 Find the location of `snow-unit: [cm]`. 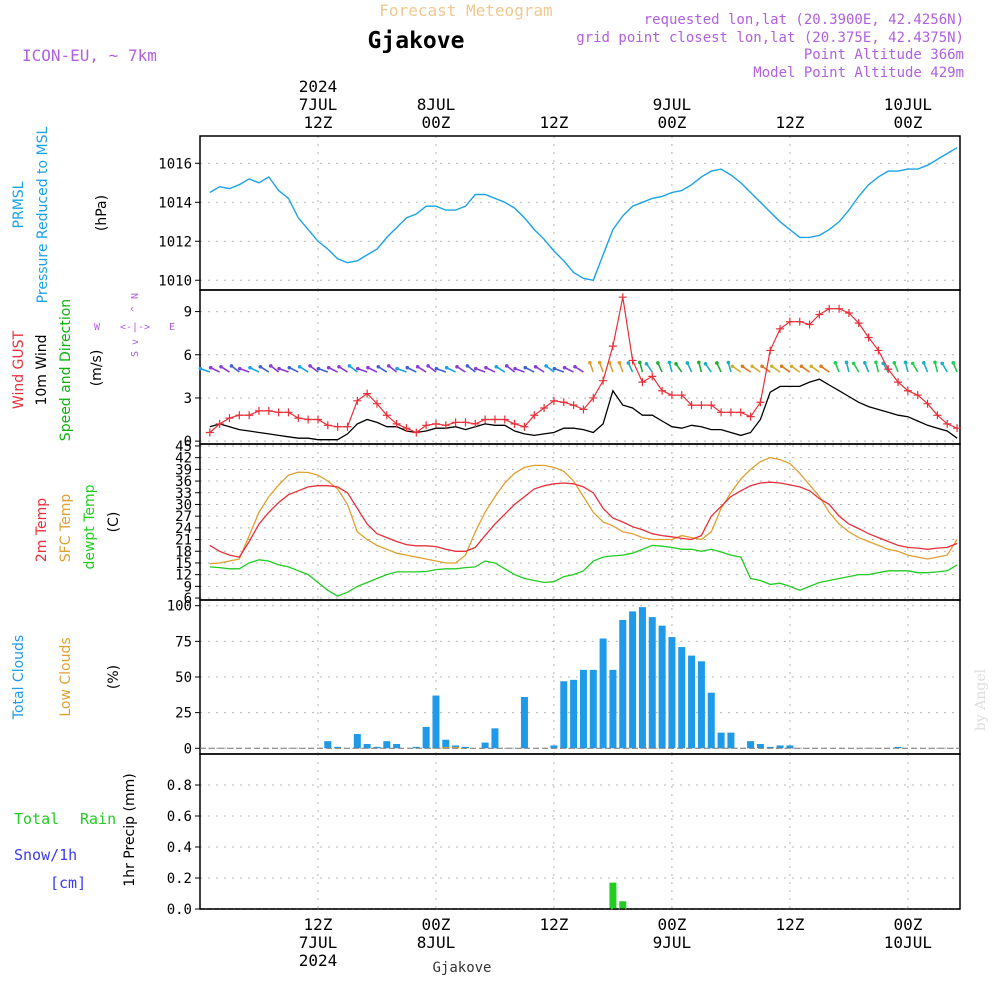

snow-unit: [cm] is located at coordinates (68, 883).